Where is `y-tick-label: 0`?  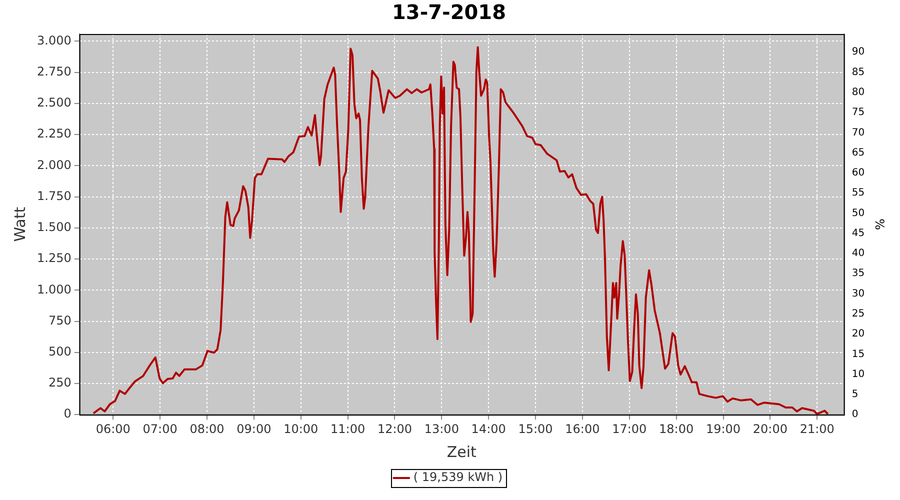
y-tick-label: 0 is located at coordinates (68, 413).